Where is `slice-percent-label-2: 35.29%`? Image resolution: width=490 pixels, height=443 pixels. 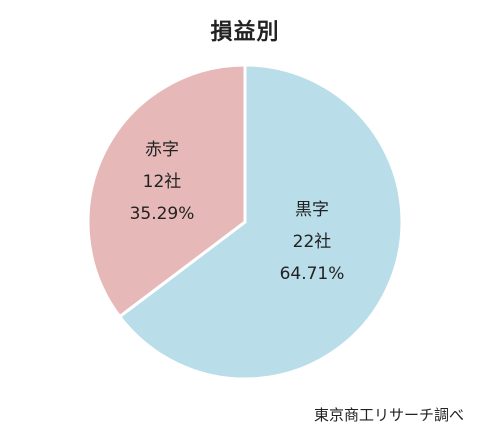
slice-percent-label-2: 35.29% is located at coordinates (162, 214).